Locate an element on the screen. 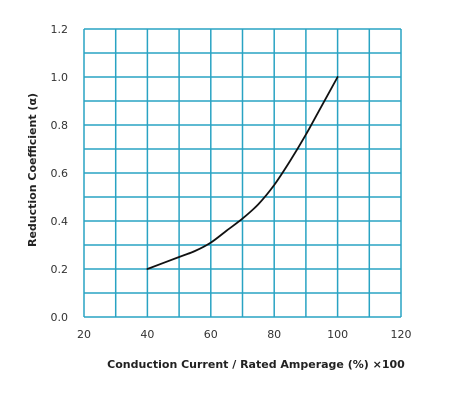 The width and height of the screenshot is (449, 408). y-tick-label: 1.0 is located at coordinates (60, 77).